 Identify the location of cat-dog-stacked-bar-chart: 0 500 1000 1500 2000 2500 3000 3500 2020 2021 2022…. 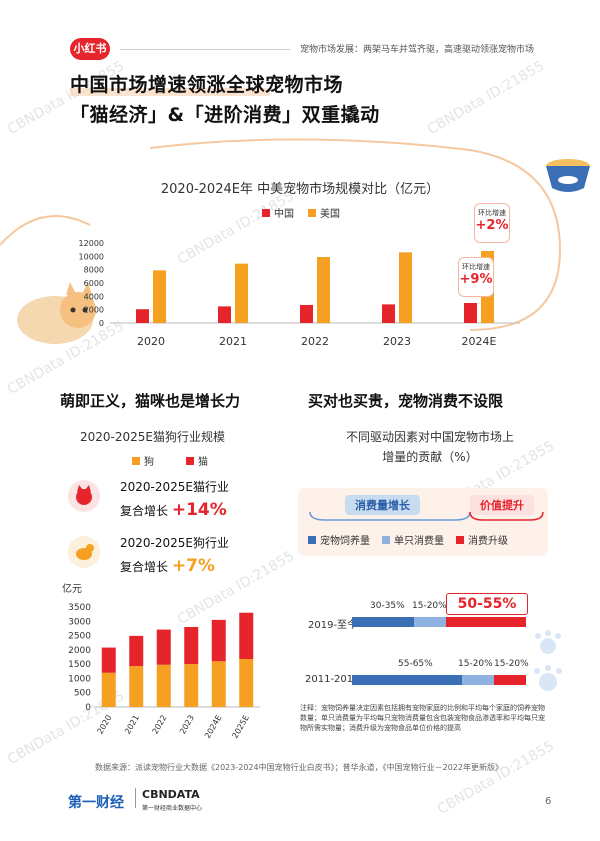
(164, 672).